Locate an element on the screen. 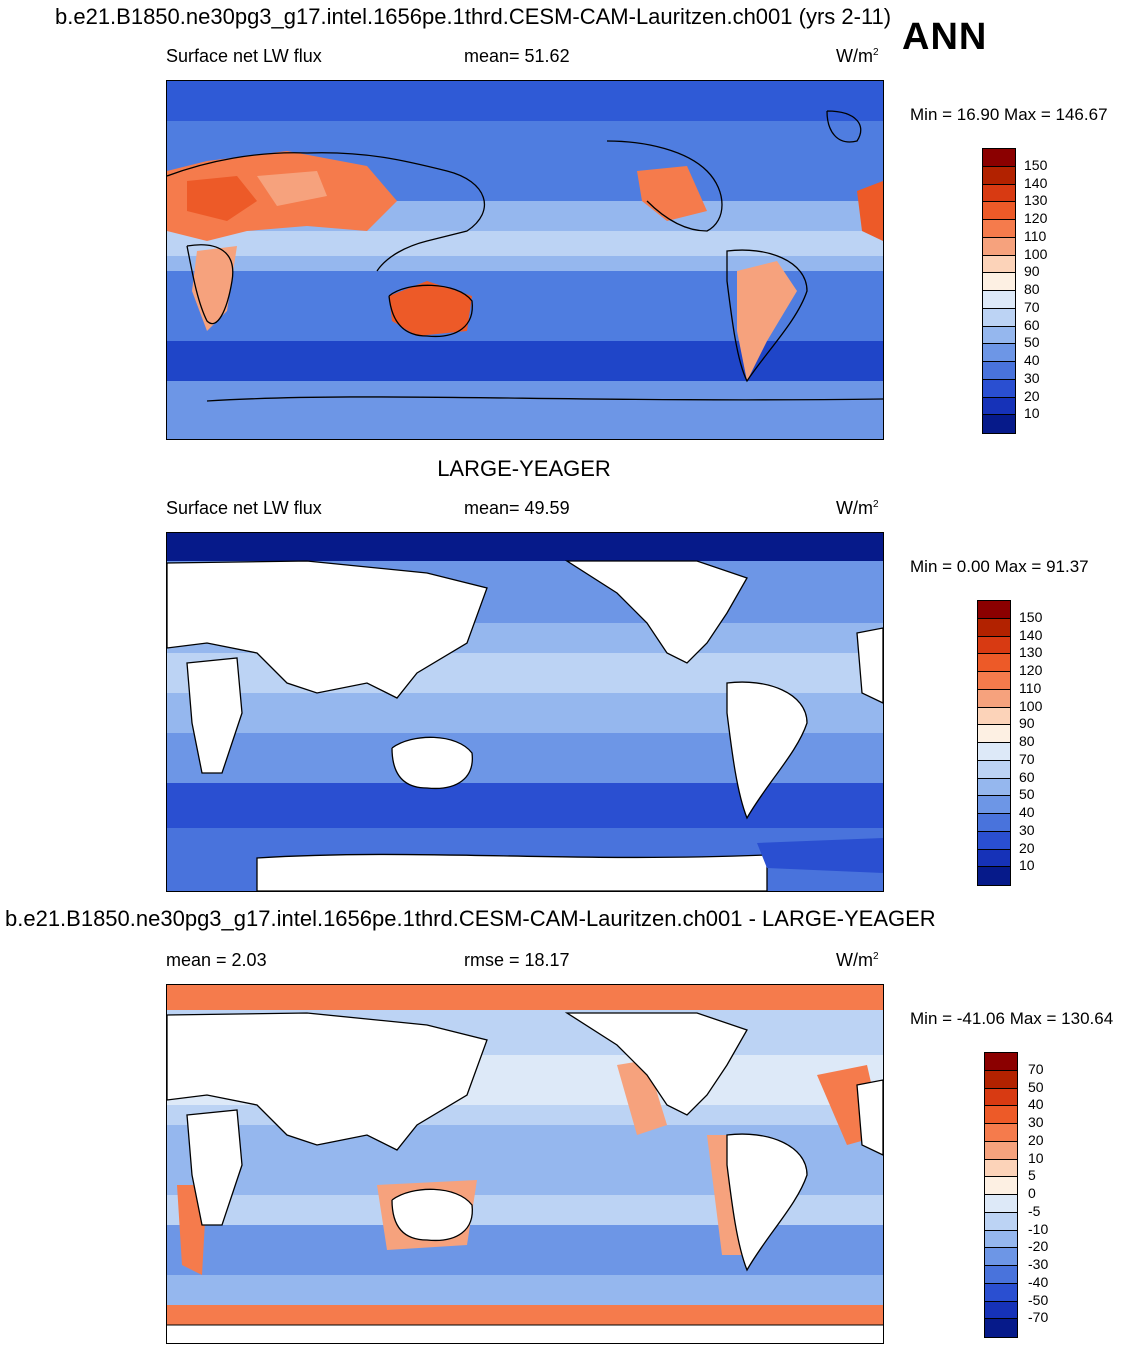 The width and height of the screenshot is (1127, 1350). colorbar-tick-label: -30 is located at coordinates (1038, 1264).